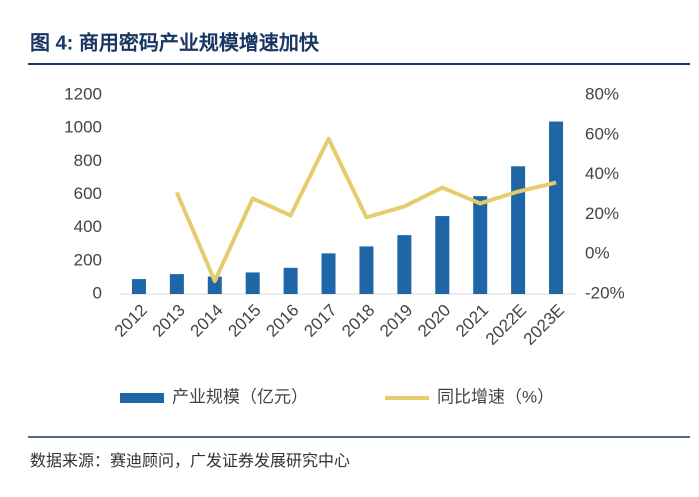  I want to click on y2-tick-label: 20%, so click(602, 213).